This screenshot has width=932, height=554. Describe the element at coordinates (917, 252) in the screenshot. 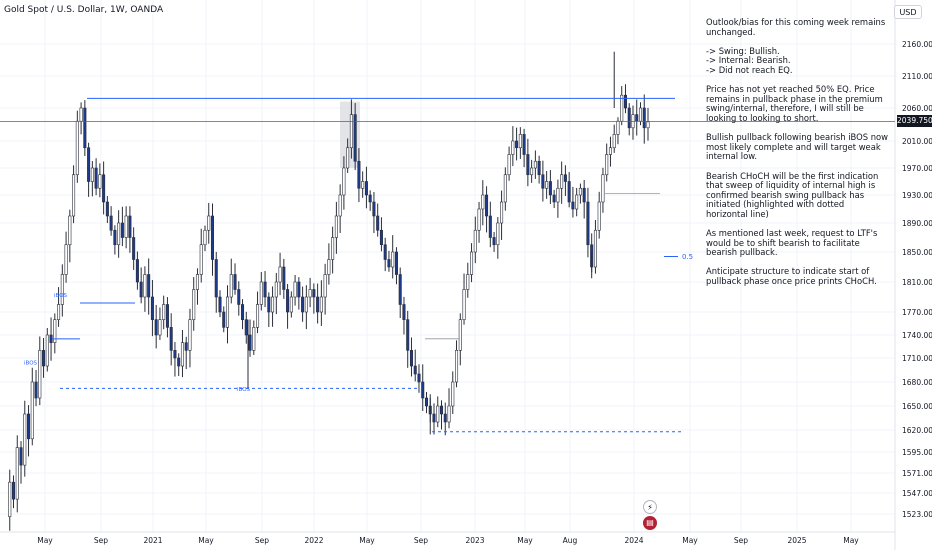

I see `y-tick-label: 1850.000` at that location.